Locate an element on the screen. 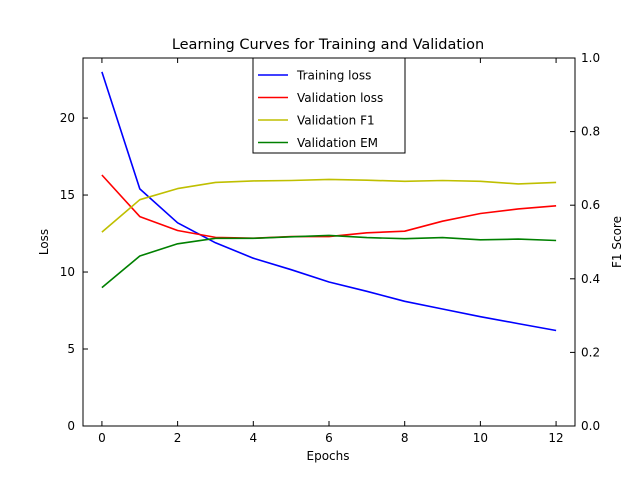 This screenshot has height=480, width=640. legend-label-validation-loss: Validation loss is located at coordinates (340, 98).